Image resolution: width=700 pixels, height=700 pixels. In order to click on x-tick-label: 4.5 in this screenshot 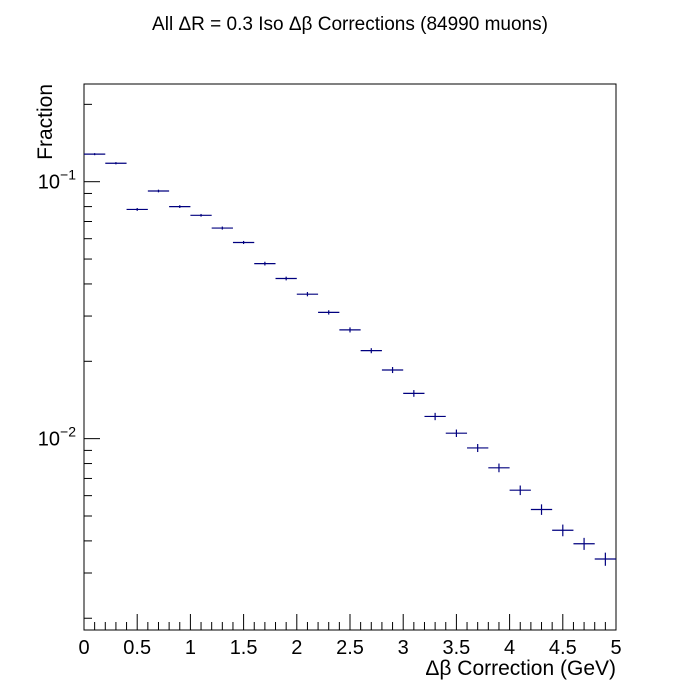, I will do `click(563, 648)`.